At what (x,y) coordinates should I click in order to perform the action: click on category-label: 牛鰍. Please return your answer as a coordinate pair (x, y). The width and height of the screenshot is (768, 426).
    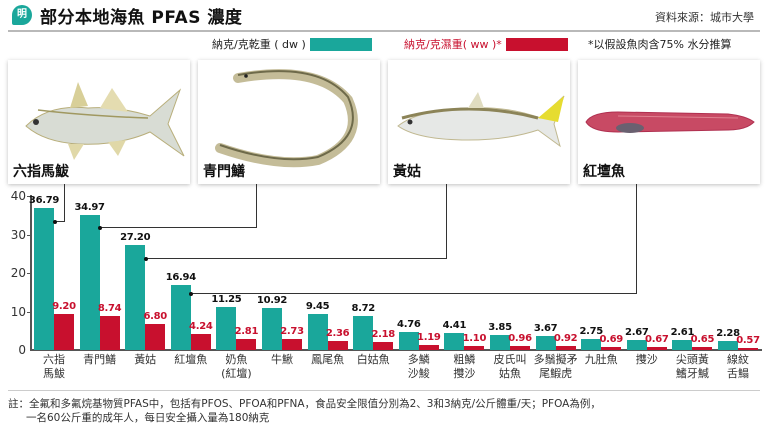
    Looking at the image, I should click on (282, 360).